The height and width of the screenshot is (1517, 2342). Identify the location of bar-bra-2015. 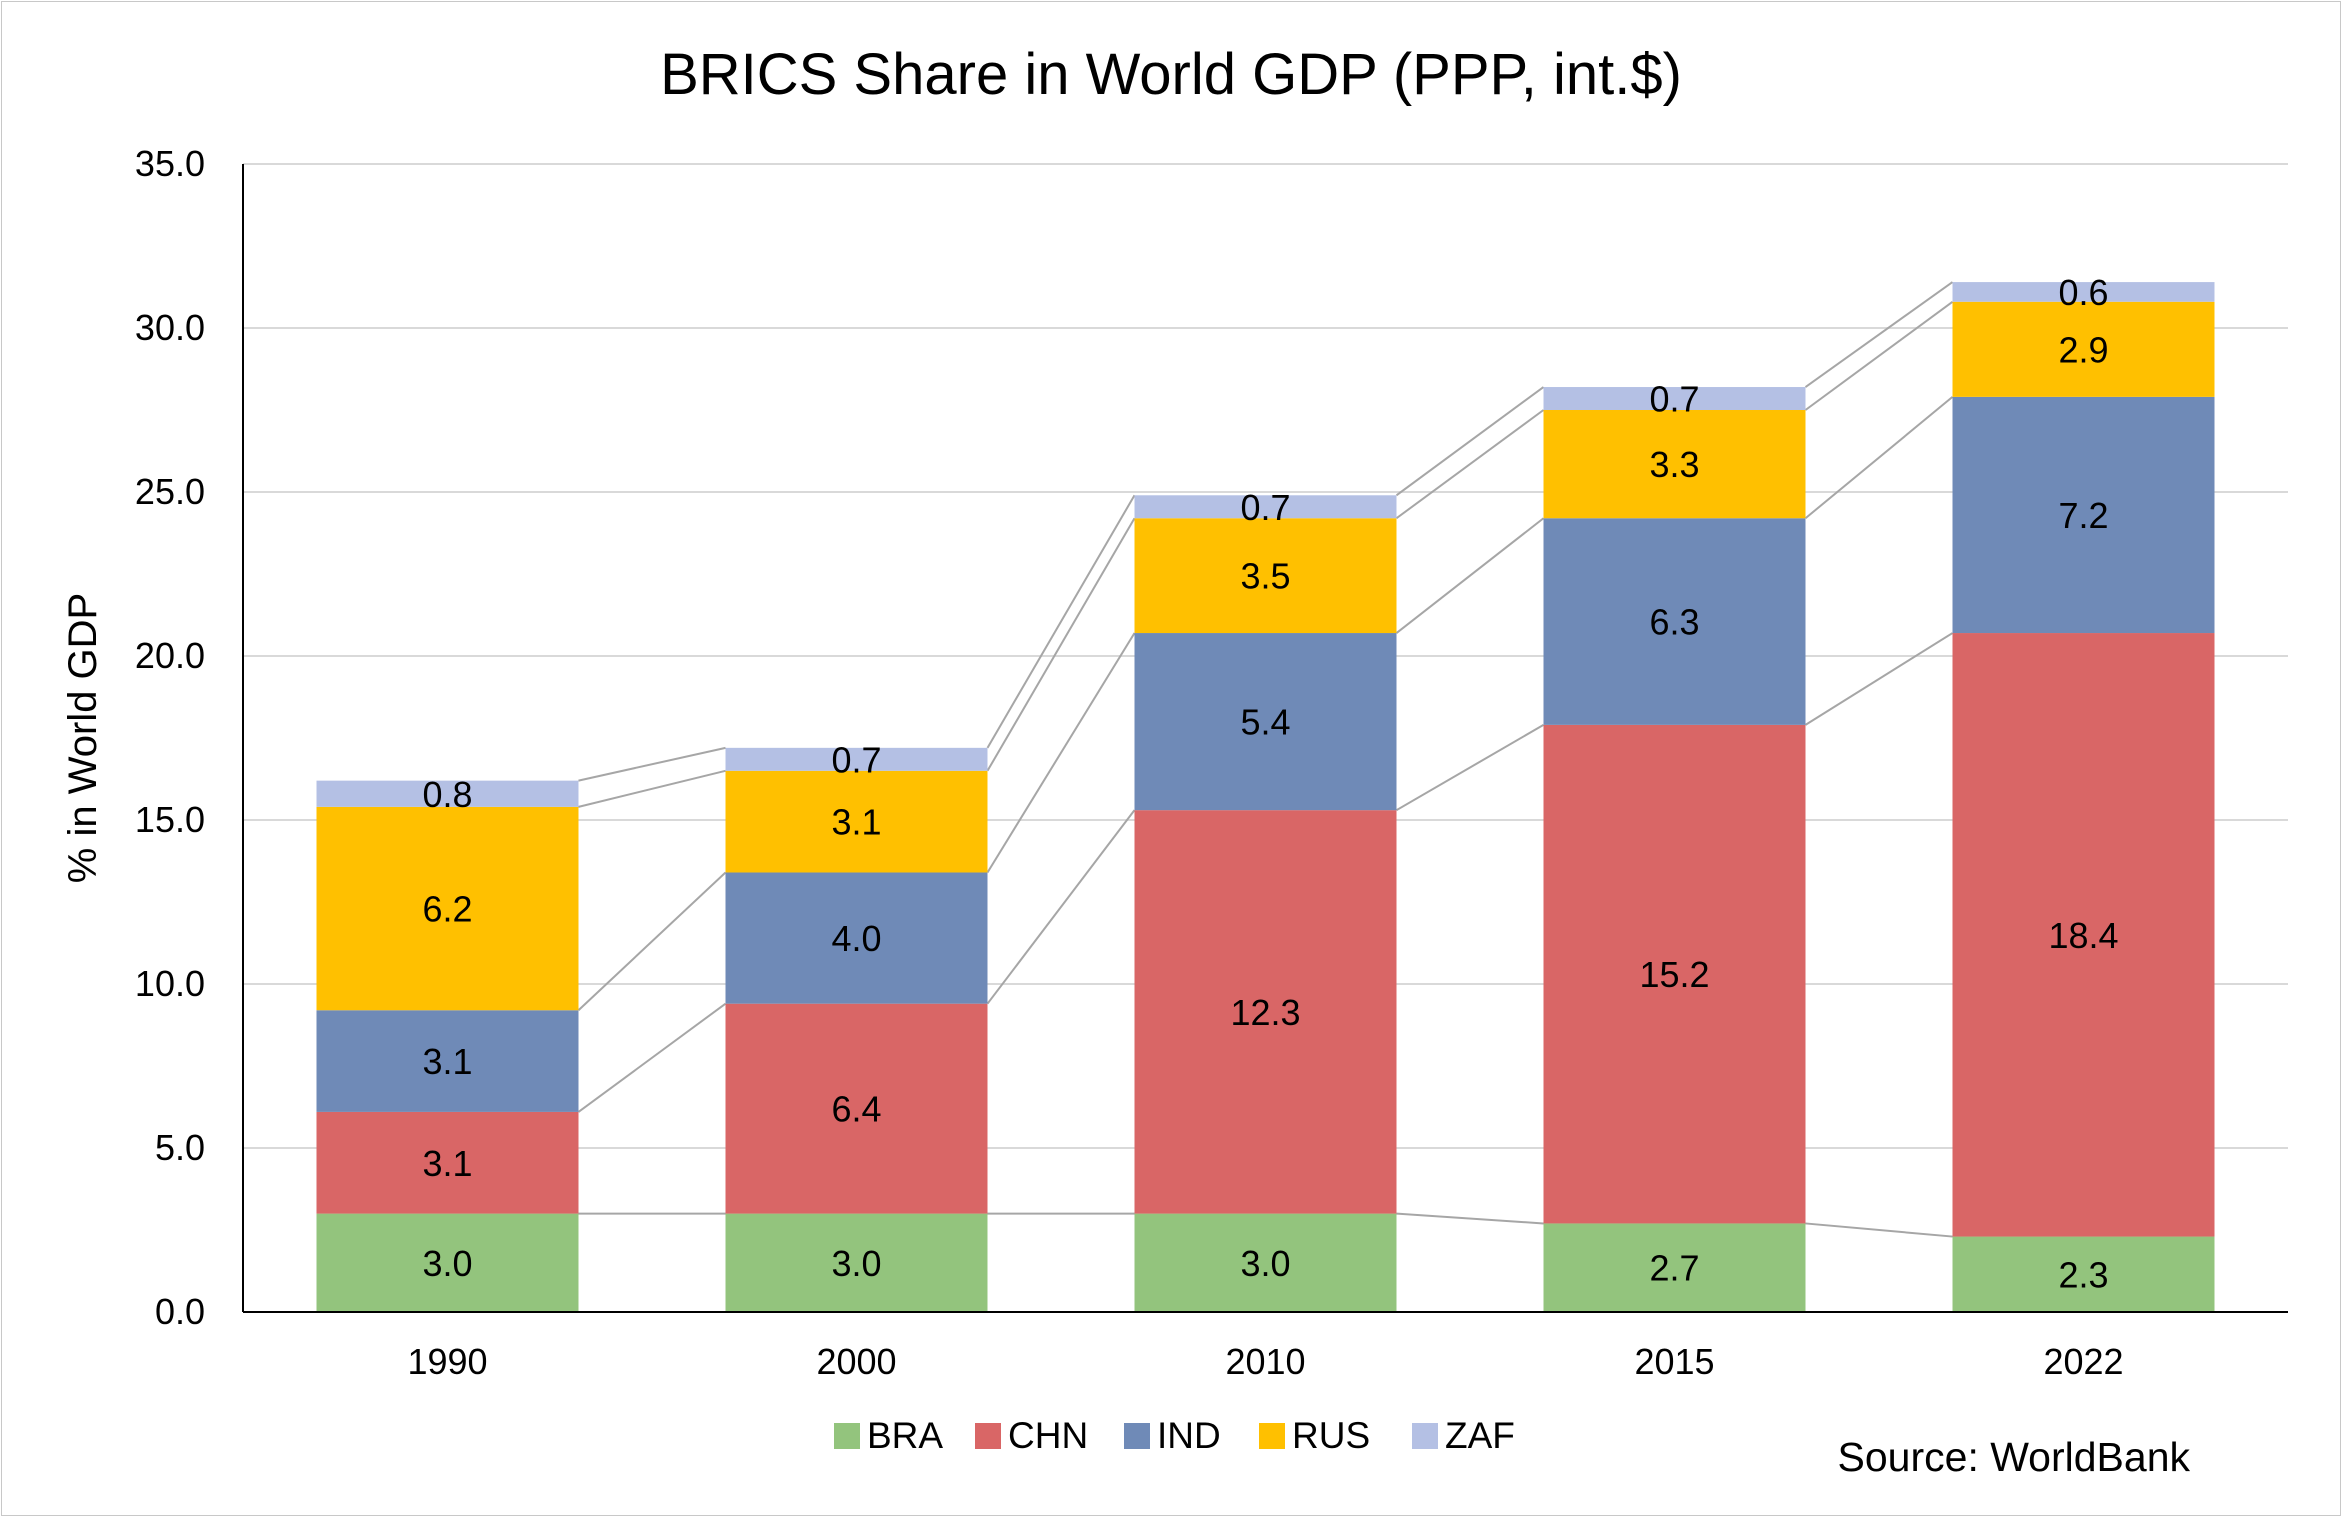
(1674, 1267).